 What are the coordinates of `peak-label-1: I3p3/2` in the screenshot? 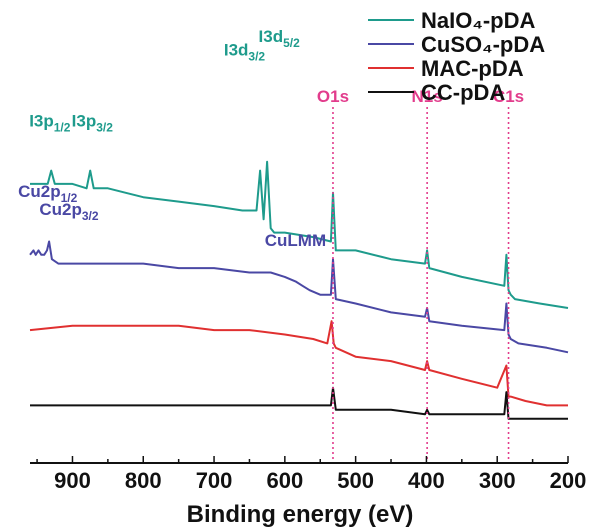 It's located at (93, 122).